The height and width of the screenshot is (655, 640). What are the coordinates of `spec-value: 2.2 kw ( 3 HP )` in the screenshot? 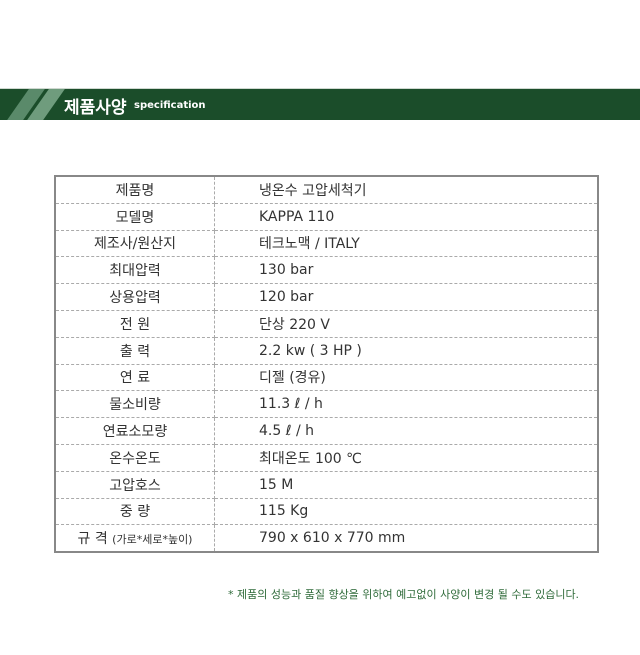 It's located at (406, 351).